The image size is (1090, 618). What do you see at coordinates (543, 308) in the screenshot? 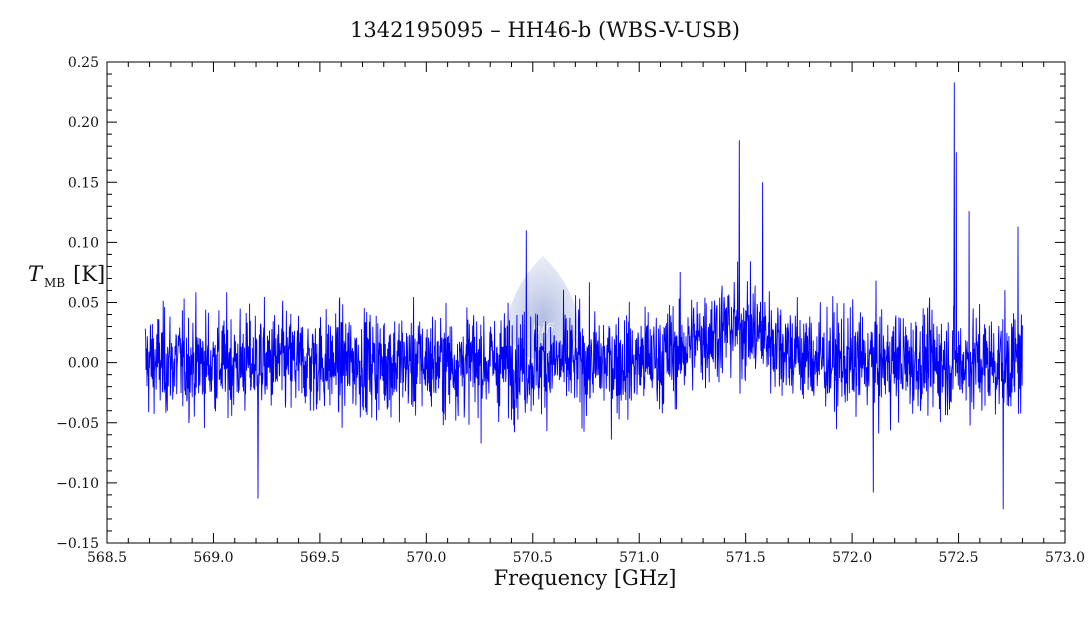
I see `watermark-drop` at bounding box center [543, 308].